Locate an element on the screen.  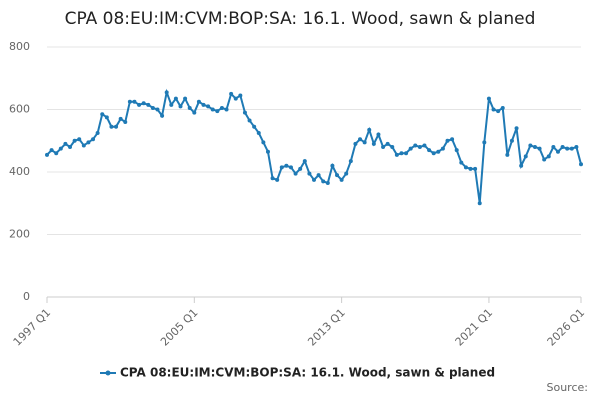
x-tick-label: 2013 Q1 is located at coordinates (326, 327).